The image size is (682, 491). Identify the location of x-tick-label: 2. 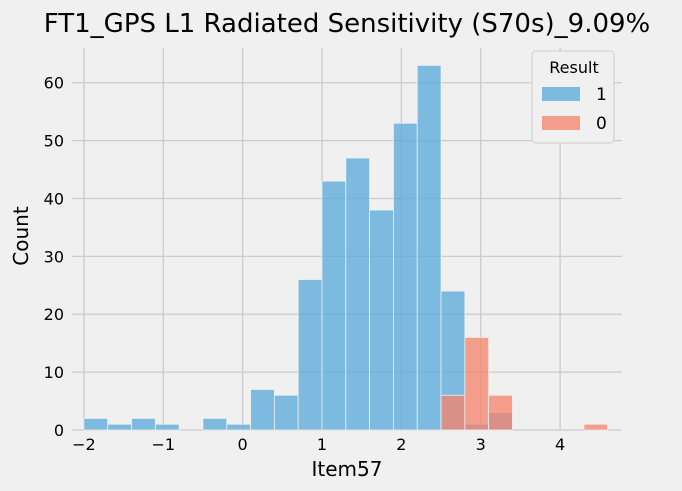
(401, 444).